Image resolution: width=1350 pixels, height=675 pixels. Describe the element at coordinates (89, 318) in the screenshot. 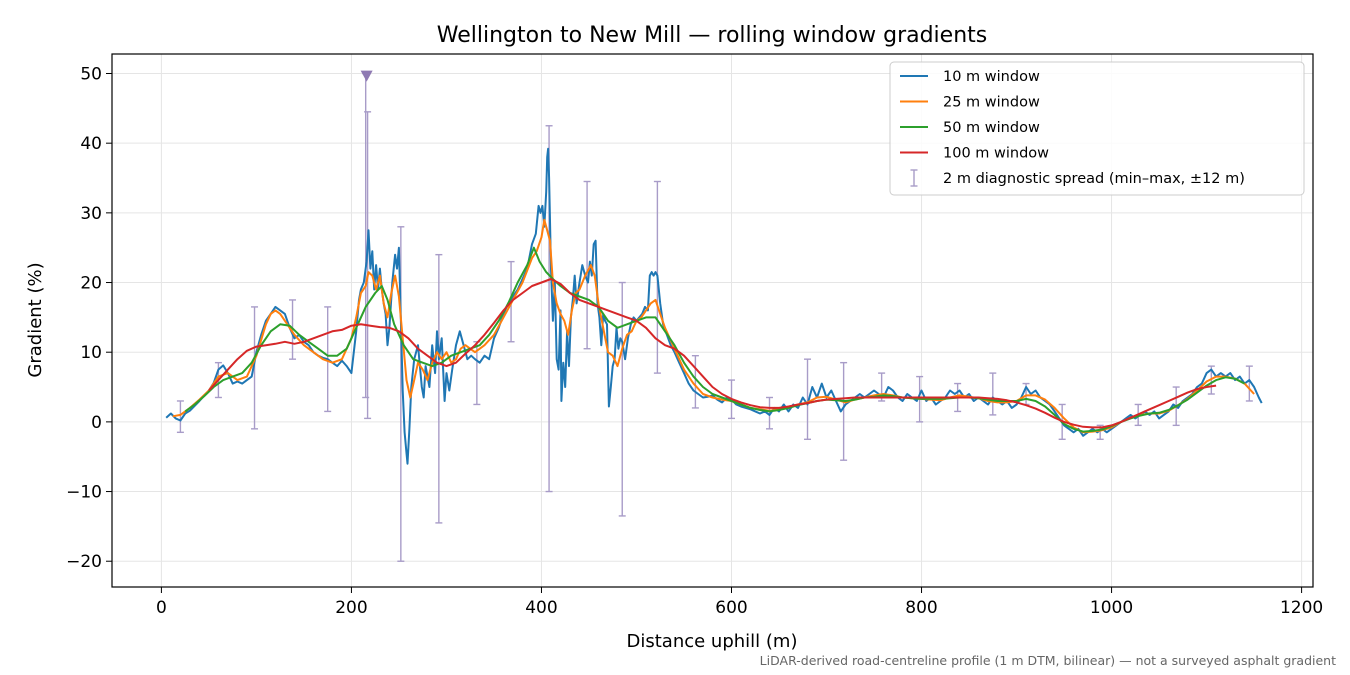

I see `y-axis-ticks: −20 −10 0 10 20 30 40 50` at that location.